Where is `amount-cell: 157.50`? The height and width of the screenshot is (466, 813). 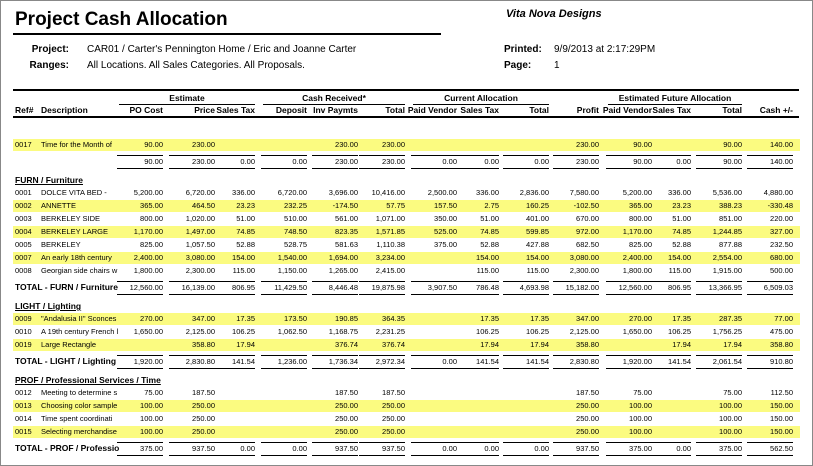
amount-cell: 157.50 is located at coordinates (445, 205).